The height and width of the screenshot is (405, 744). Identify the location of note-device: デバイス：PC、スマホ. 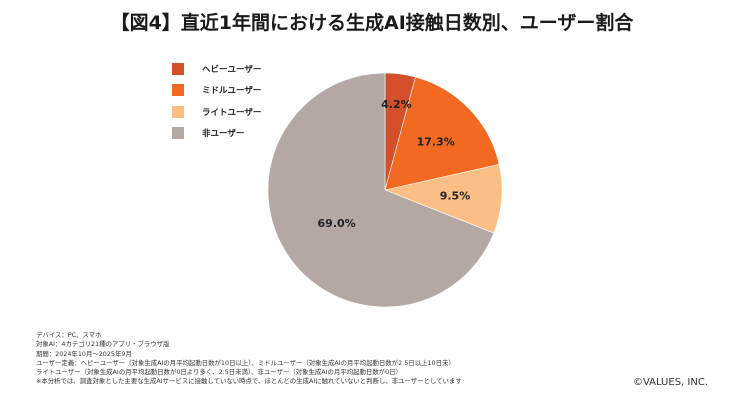
(69, 335).